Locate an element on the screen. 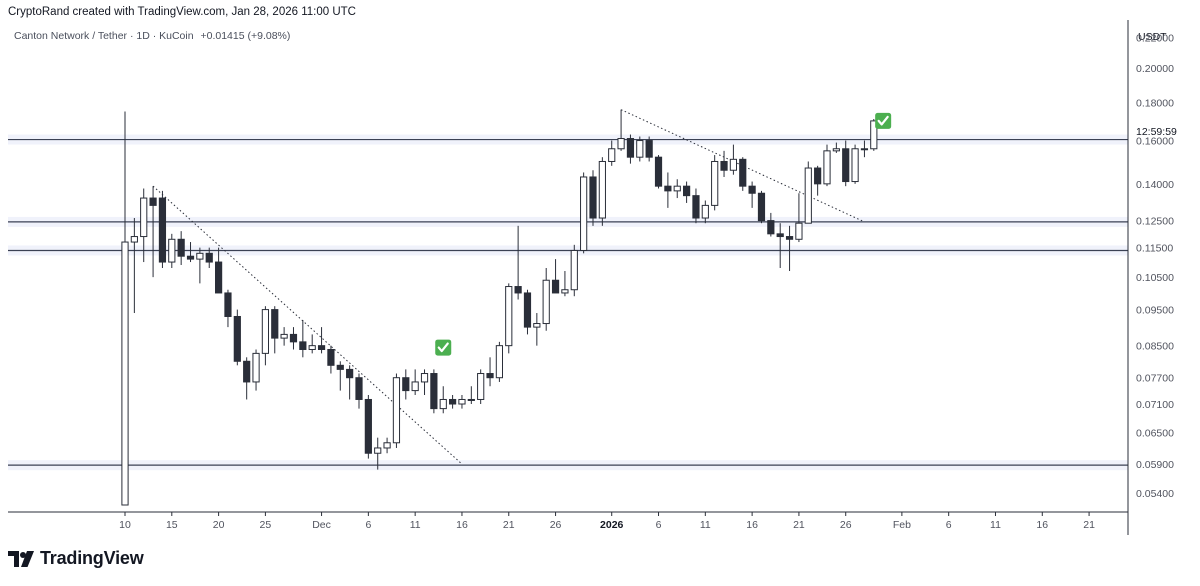 The image size is (1200, 586). check-mark is located at coordinates (883, 120).